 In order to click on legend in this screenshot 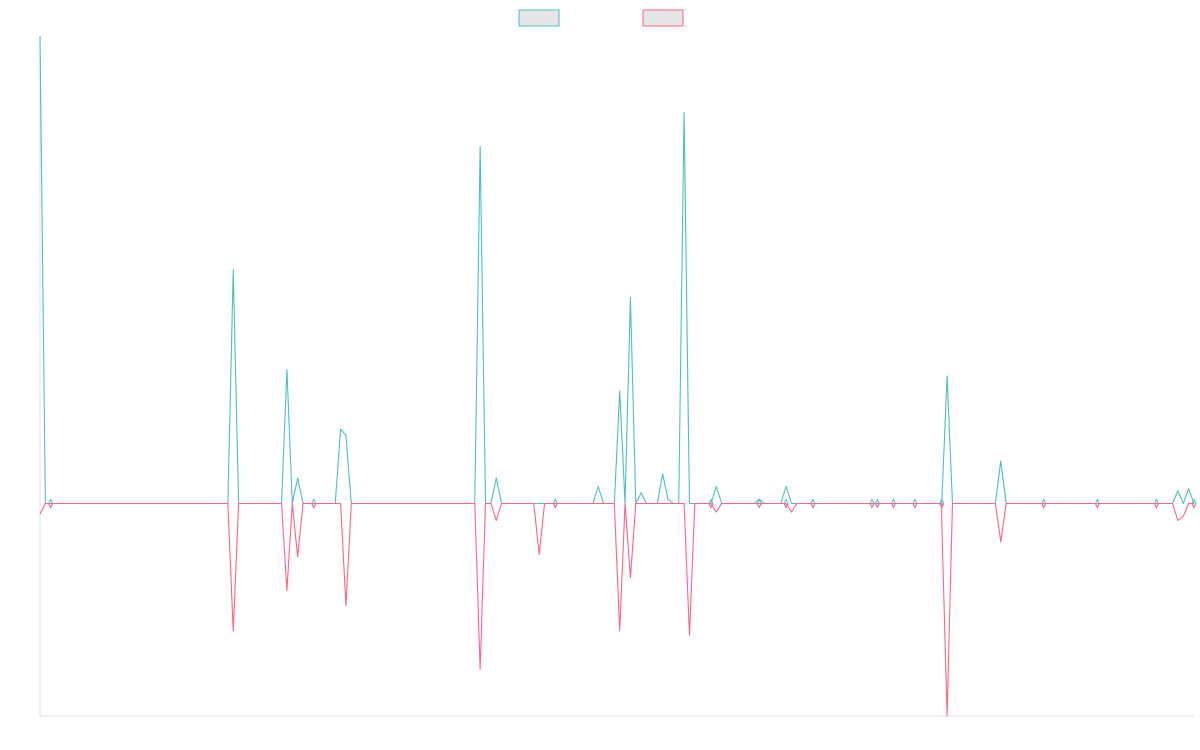, I will do `click(601, 18)`.